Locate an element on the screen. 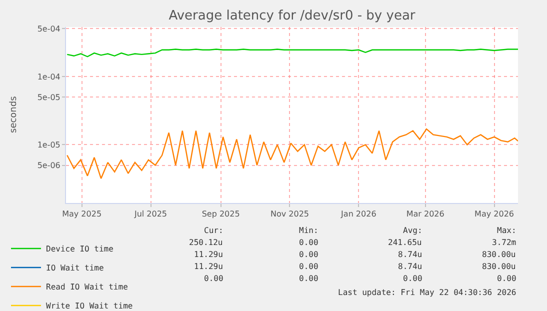  x-tick-label: Jul 2025 is located at coordinates (150, 214).